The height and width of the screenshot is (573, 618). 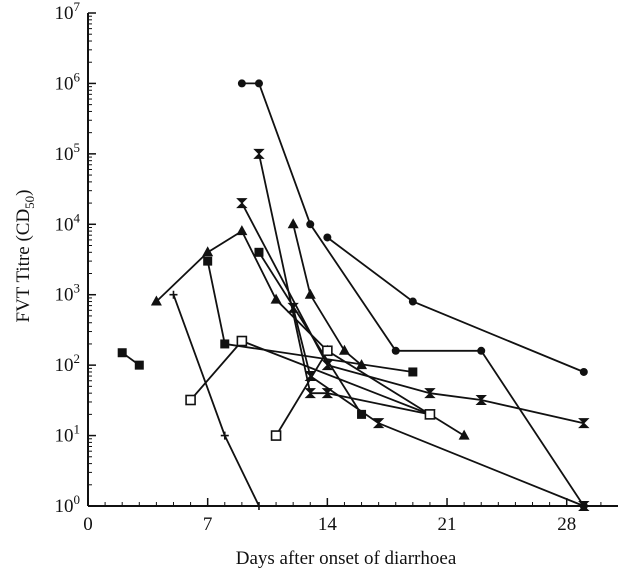 What do you see at coordinates (208, 524) in the screenshot?
I see `x-tick-label: 7` at bounding box center [208, 524].